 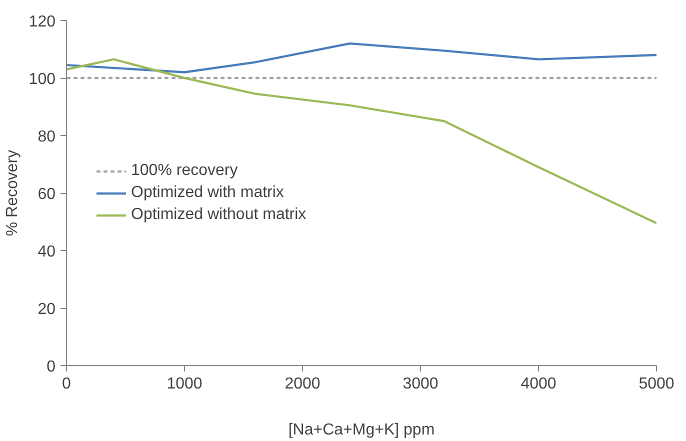 What do you see at coordinates (12, 193) in the screenshot?
I see `y-axis-title: % Recovery` at bounding box center [12, 193].